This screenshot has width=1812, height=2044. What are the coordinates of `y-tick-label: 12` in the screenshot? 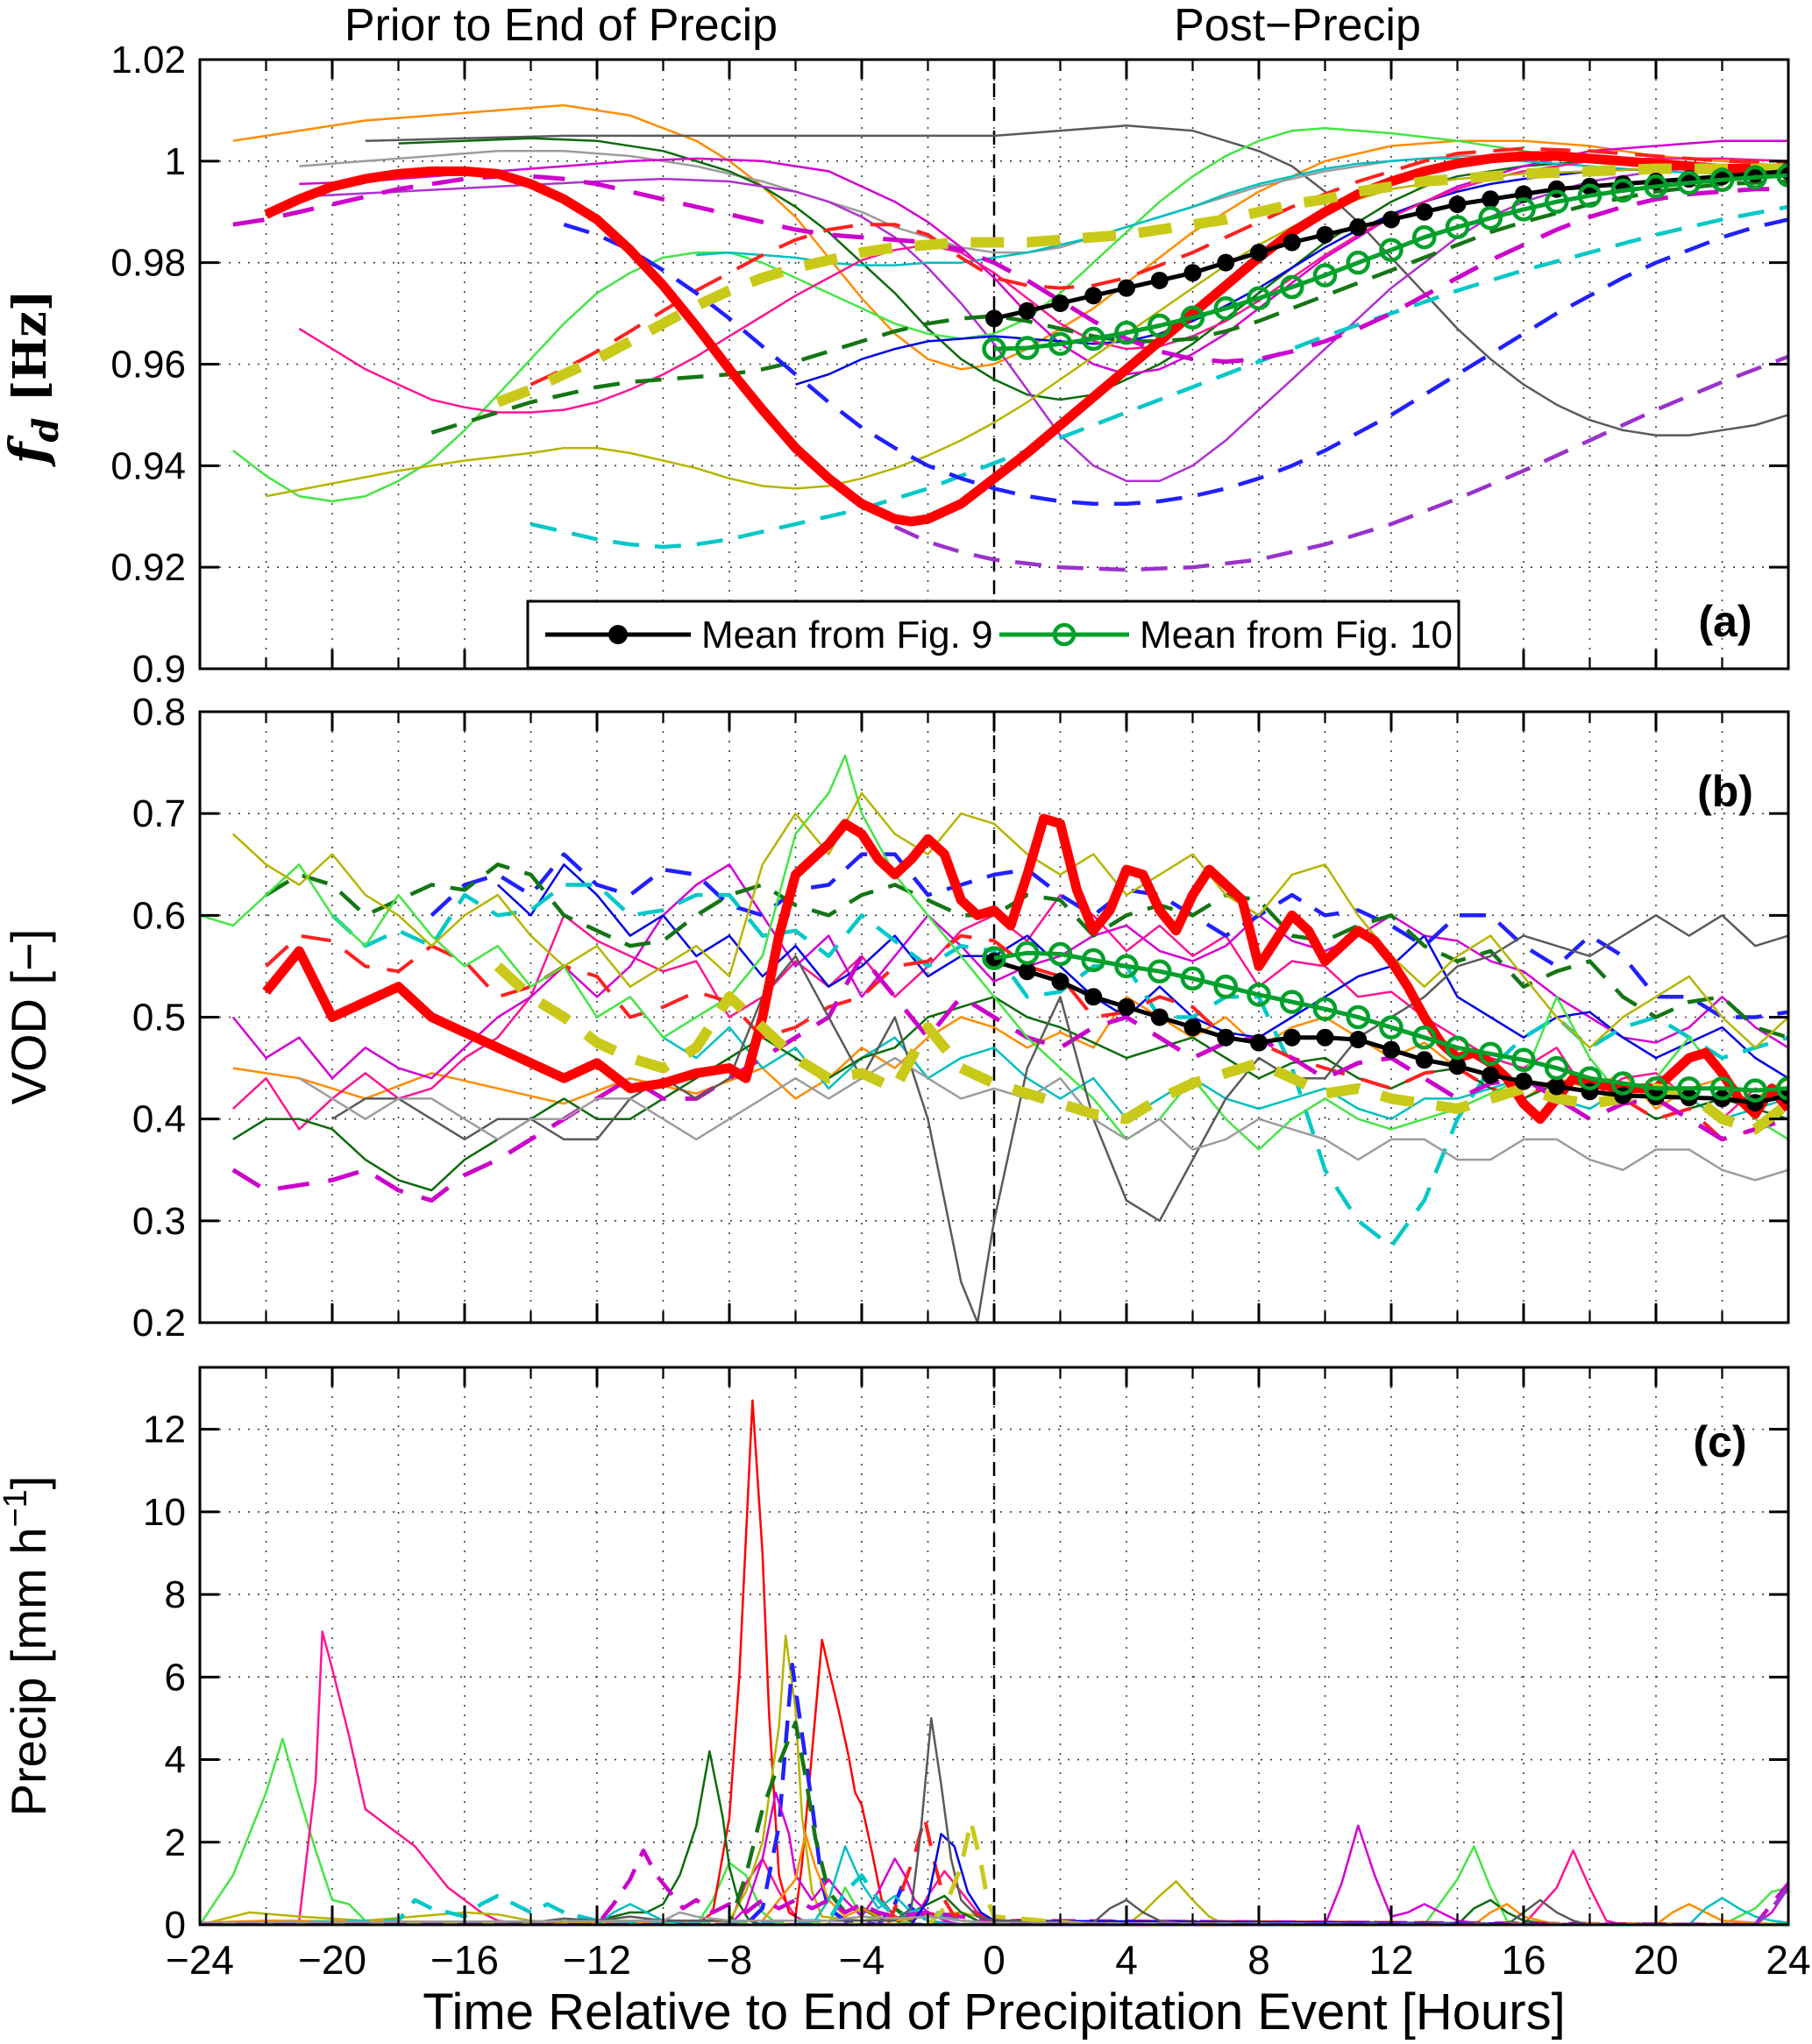 It's located at (164, 1430).